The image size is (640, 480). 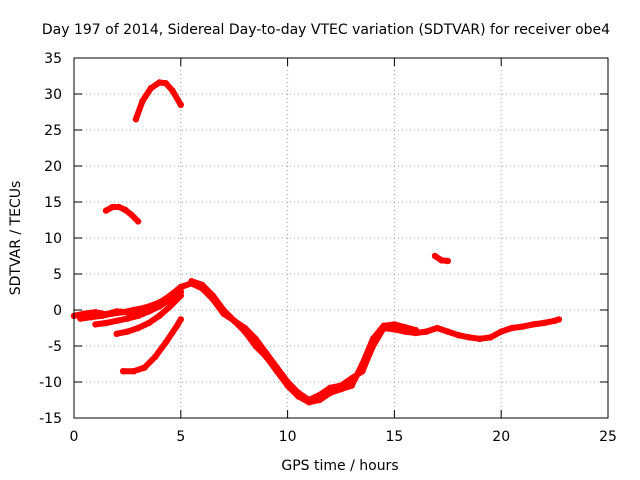 What do you see at coordinates (158, 101) in the screenshot?
I see `series-arc-high-peak` at bounding box center [158, 101].